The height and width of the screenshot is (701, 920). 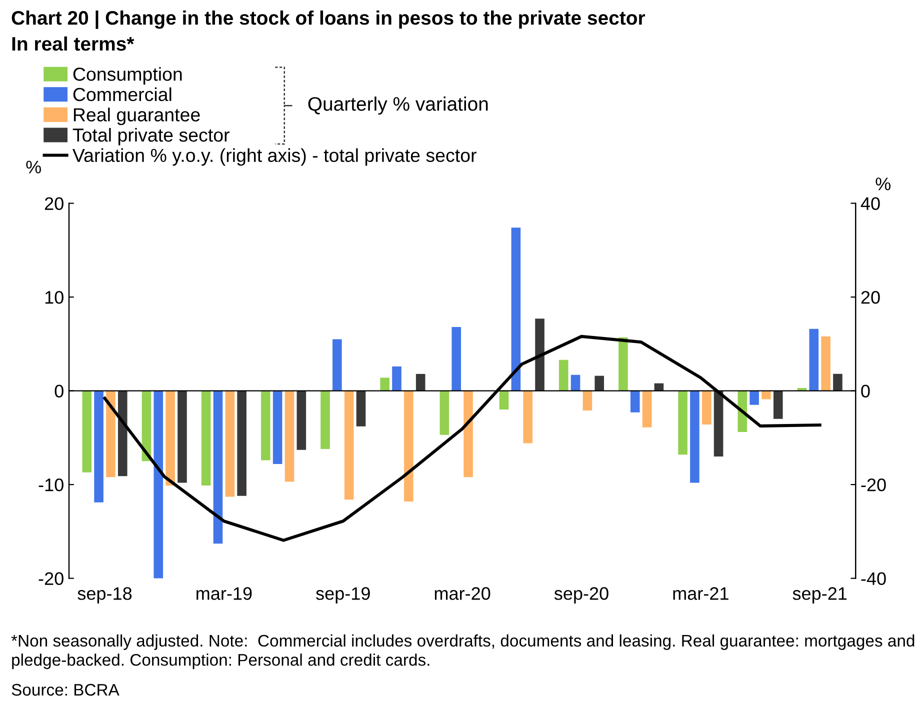 I want to click on legend-label: Commercial, so click(x=122, y=94).